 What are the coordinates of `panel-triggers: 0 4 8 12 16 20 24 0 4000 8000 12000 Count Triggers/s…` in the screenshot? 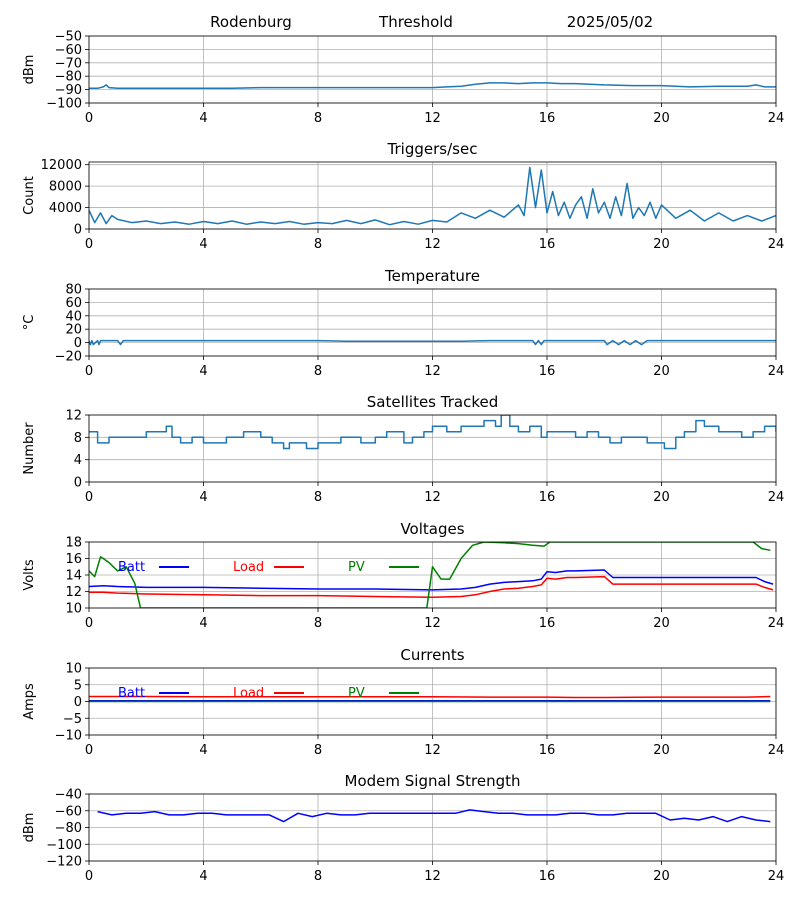 It's located at (403, 196).